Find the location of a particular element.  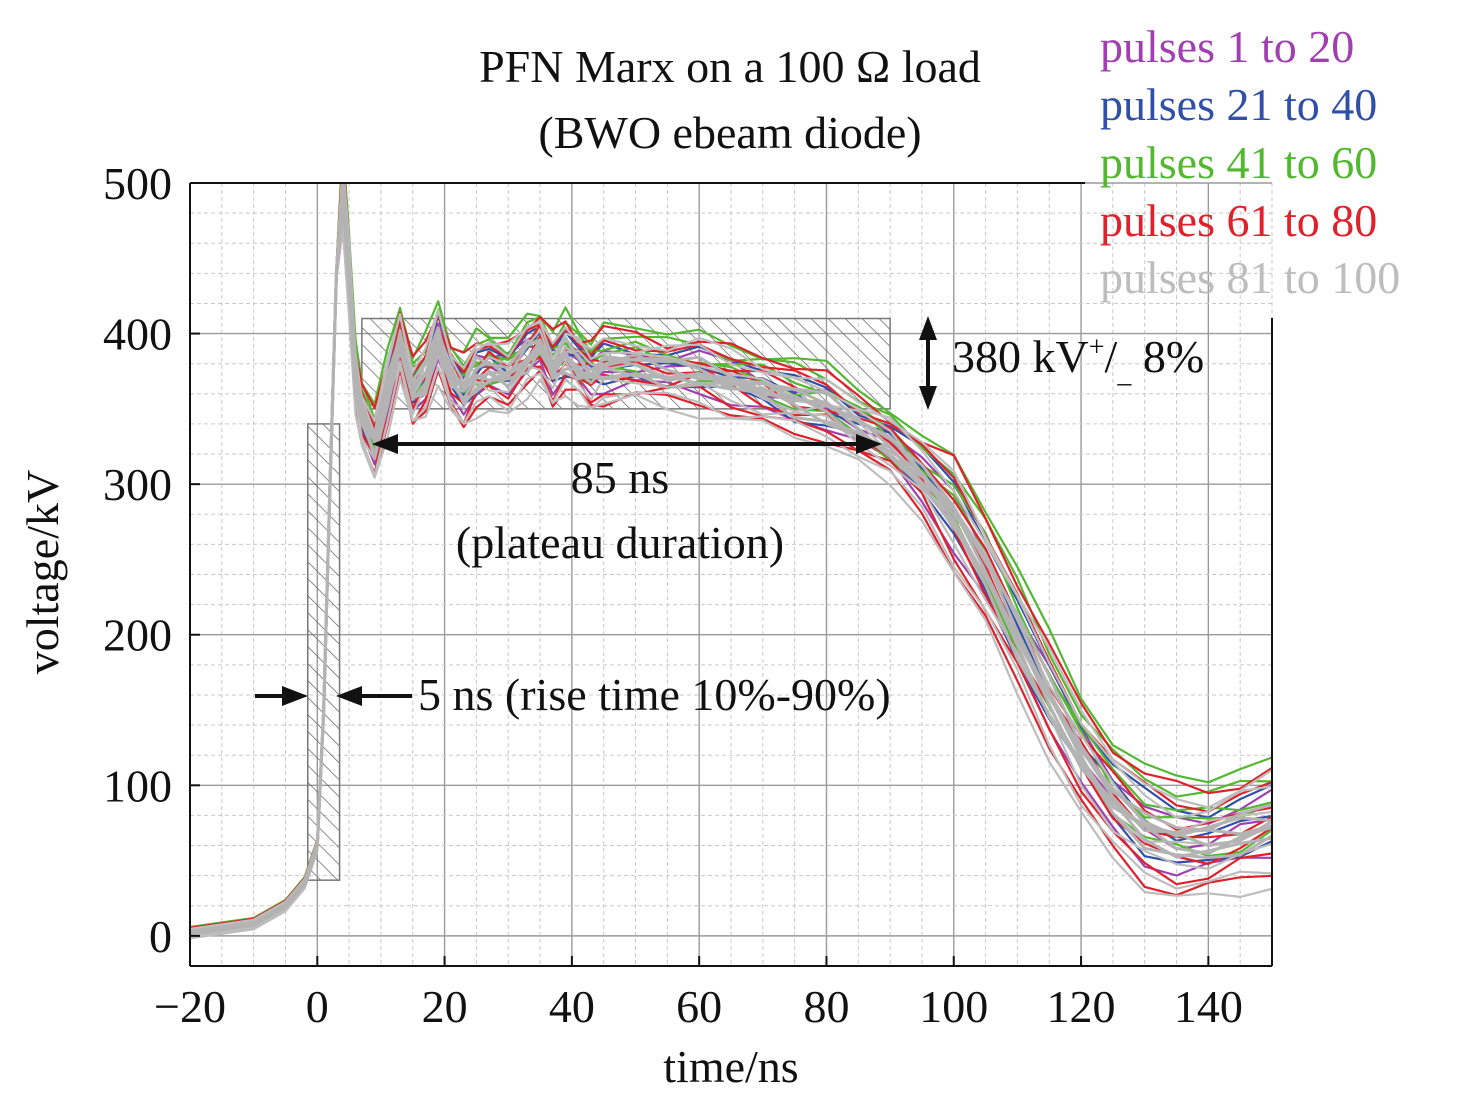

legend-entry: pulses 41 to 60 is located at coordinates (1238, 162).